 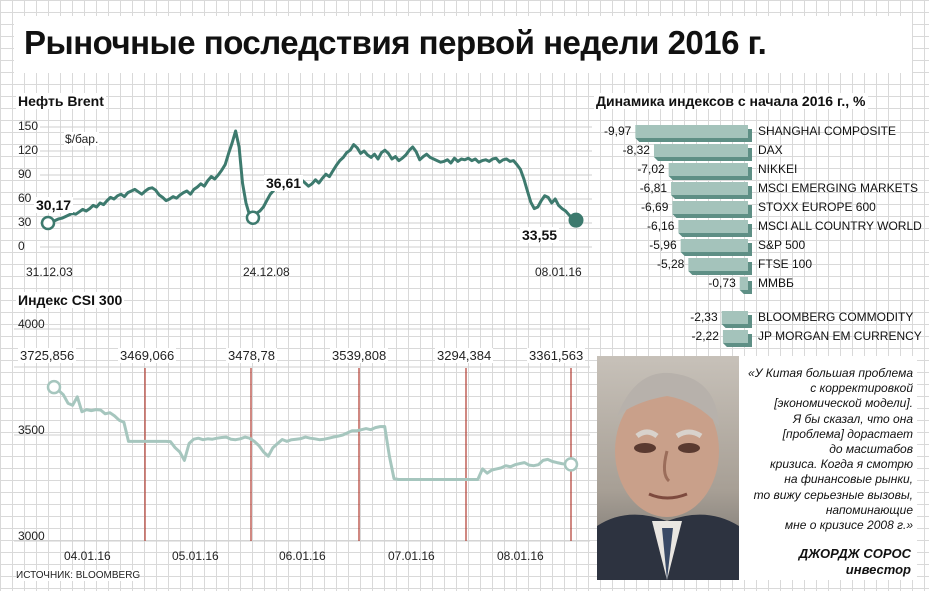 What do you see at coordinates (520, 556) in the screenshot?
I see `csi-x-tick: 08.01.16` at bounding box center [520, 556].